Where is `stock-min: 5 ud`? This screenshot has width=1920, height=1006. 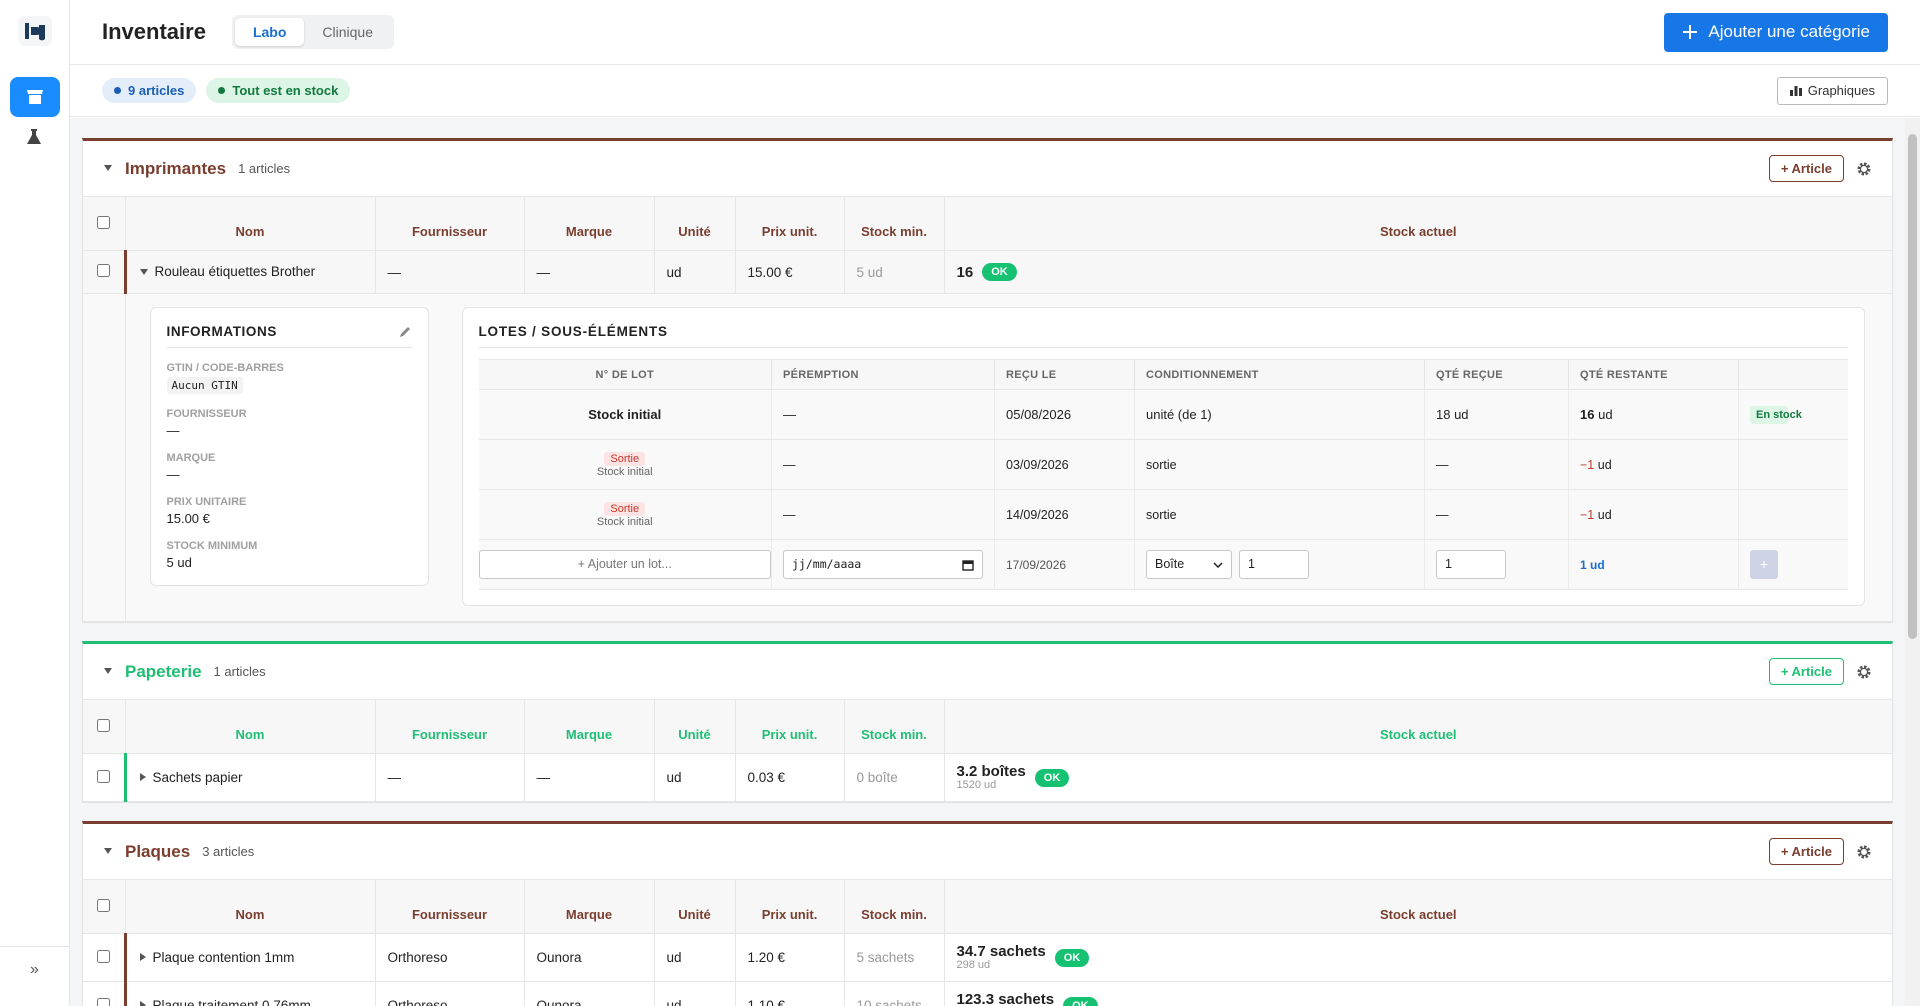
stock-min: 5 ud is located at coordinates (893, 272).